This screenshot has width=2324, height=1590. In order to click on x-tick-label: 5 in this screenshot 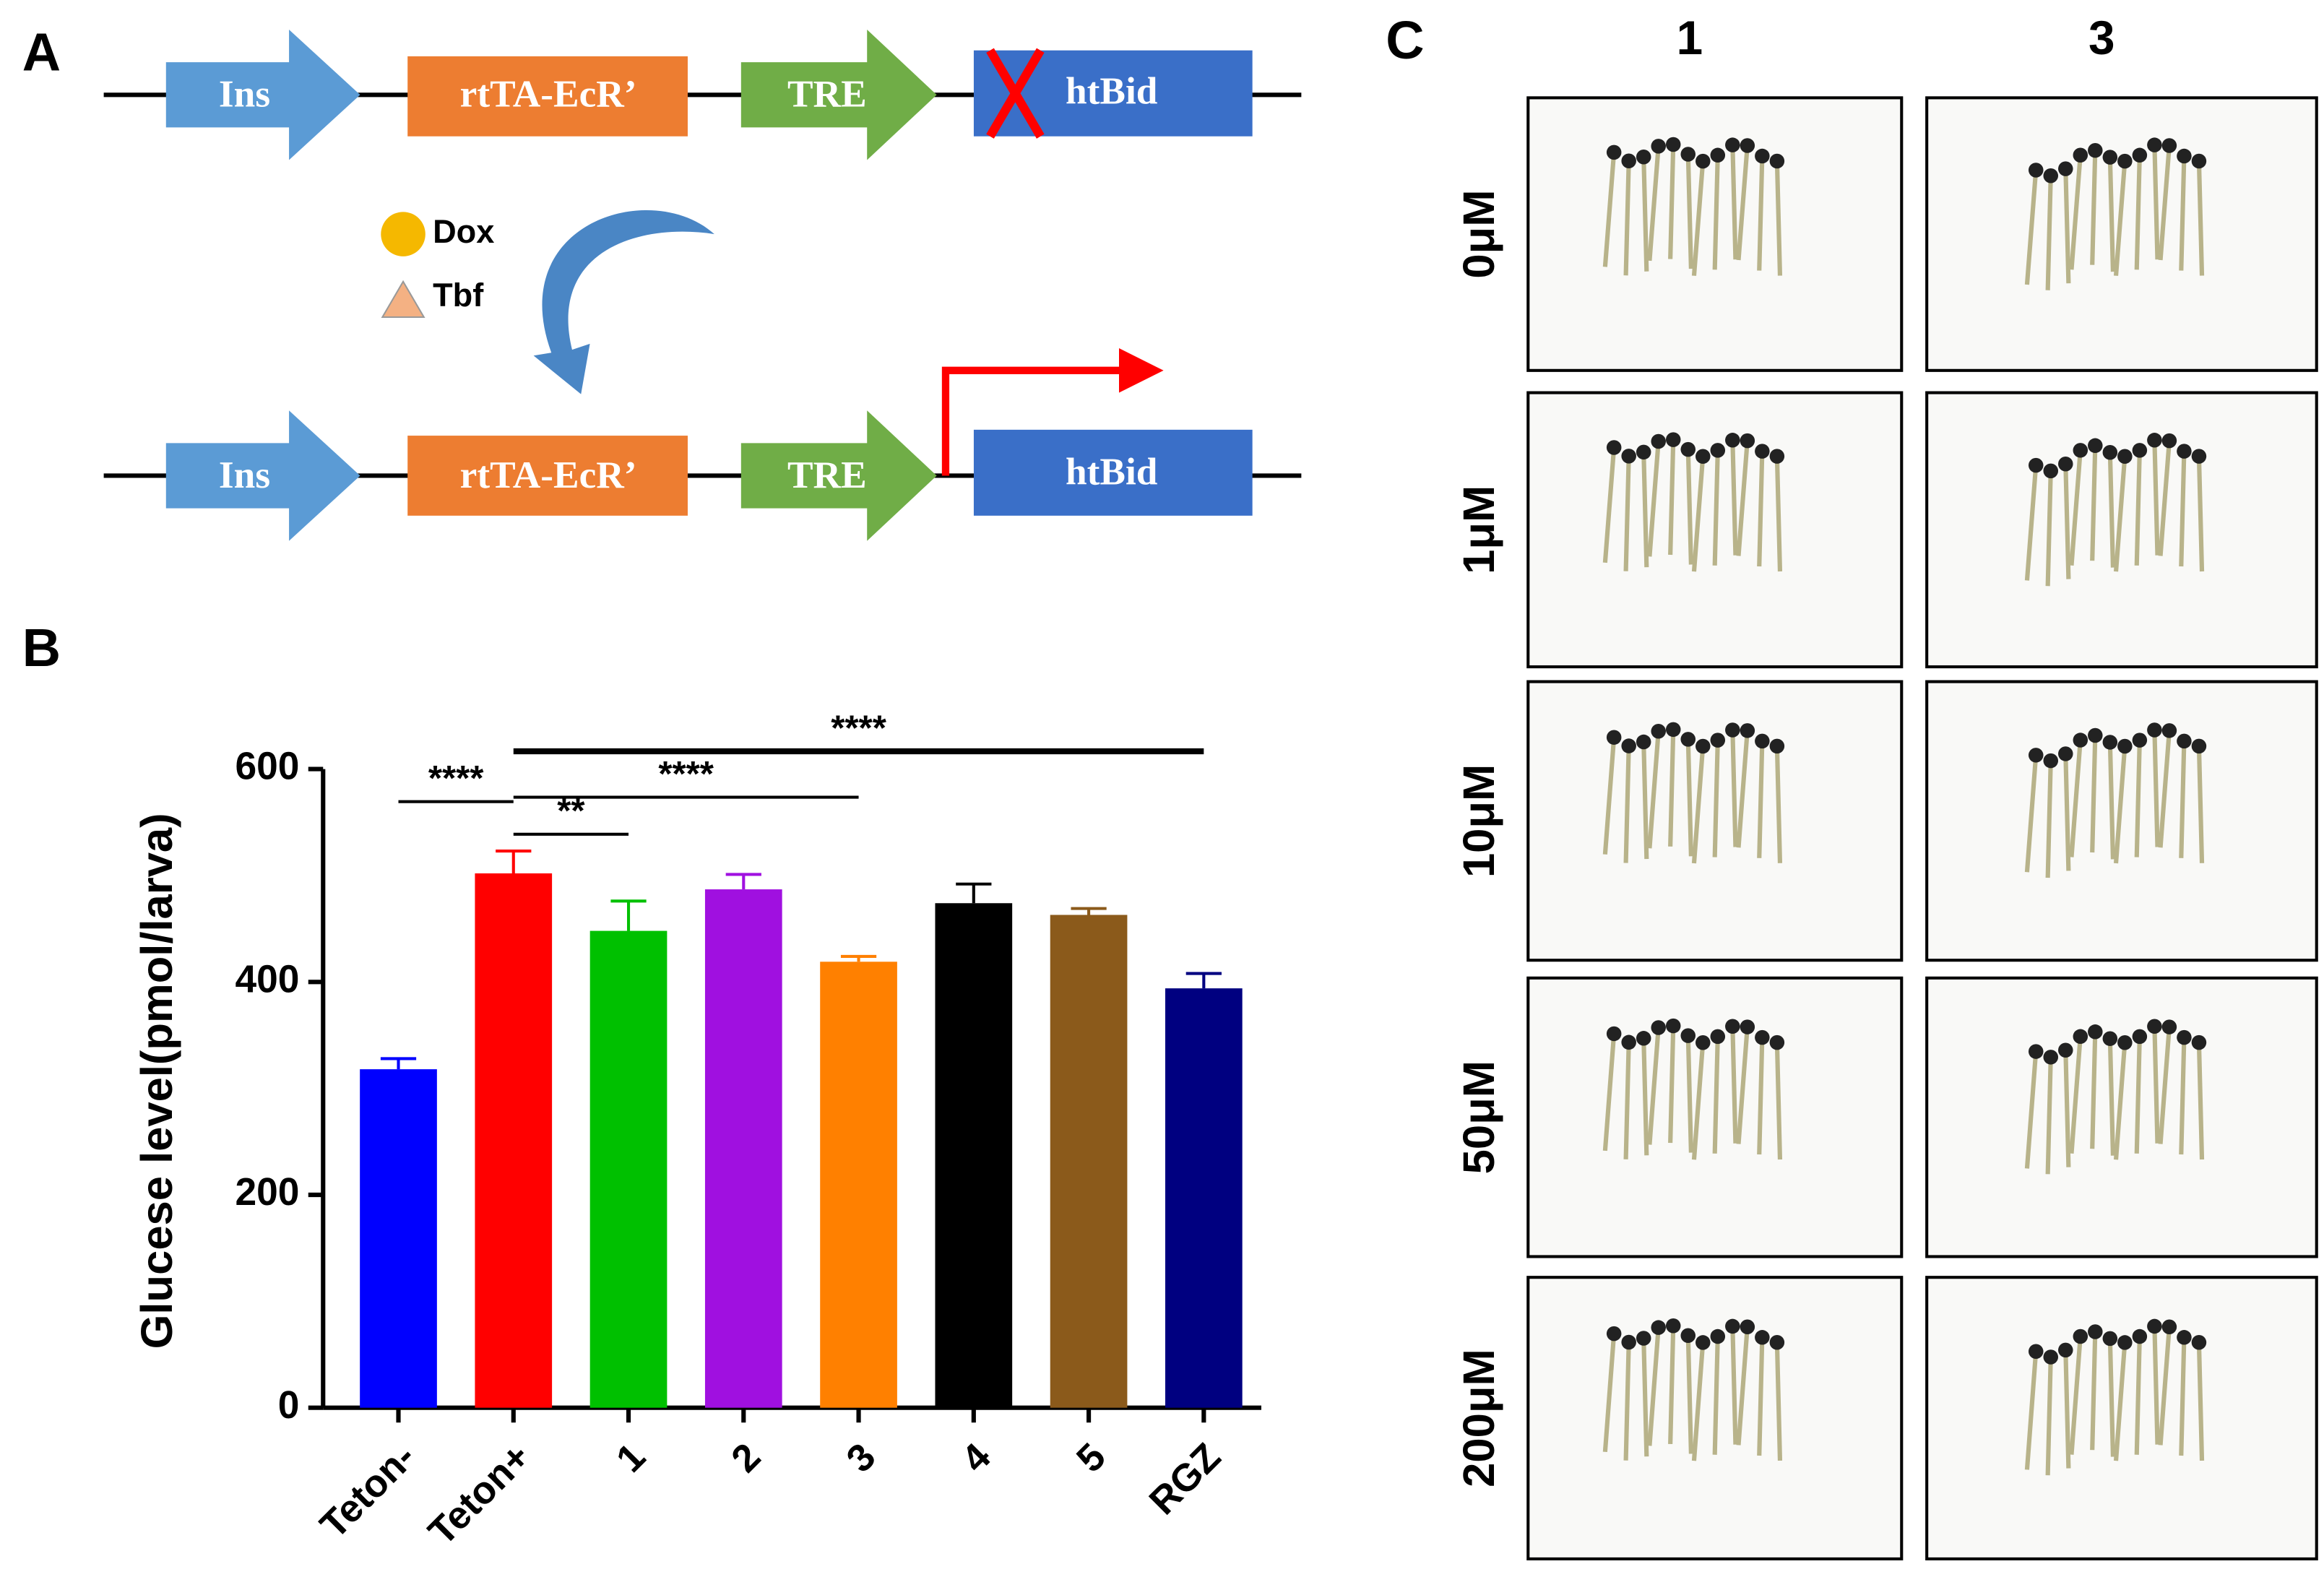, I will do `click(1091, 1458)`.